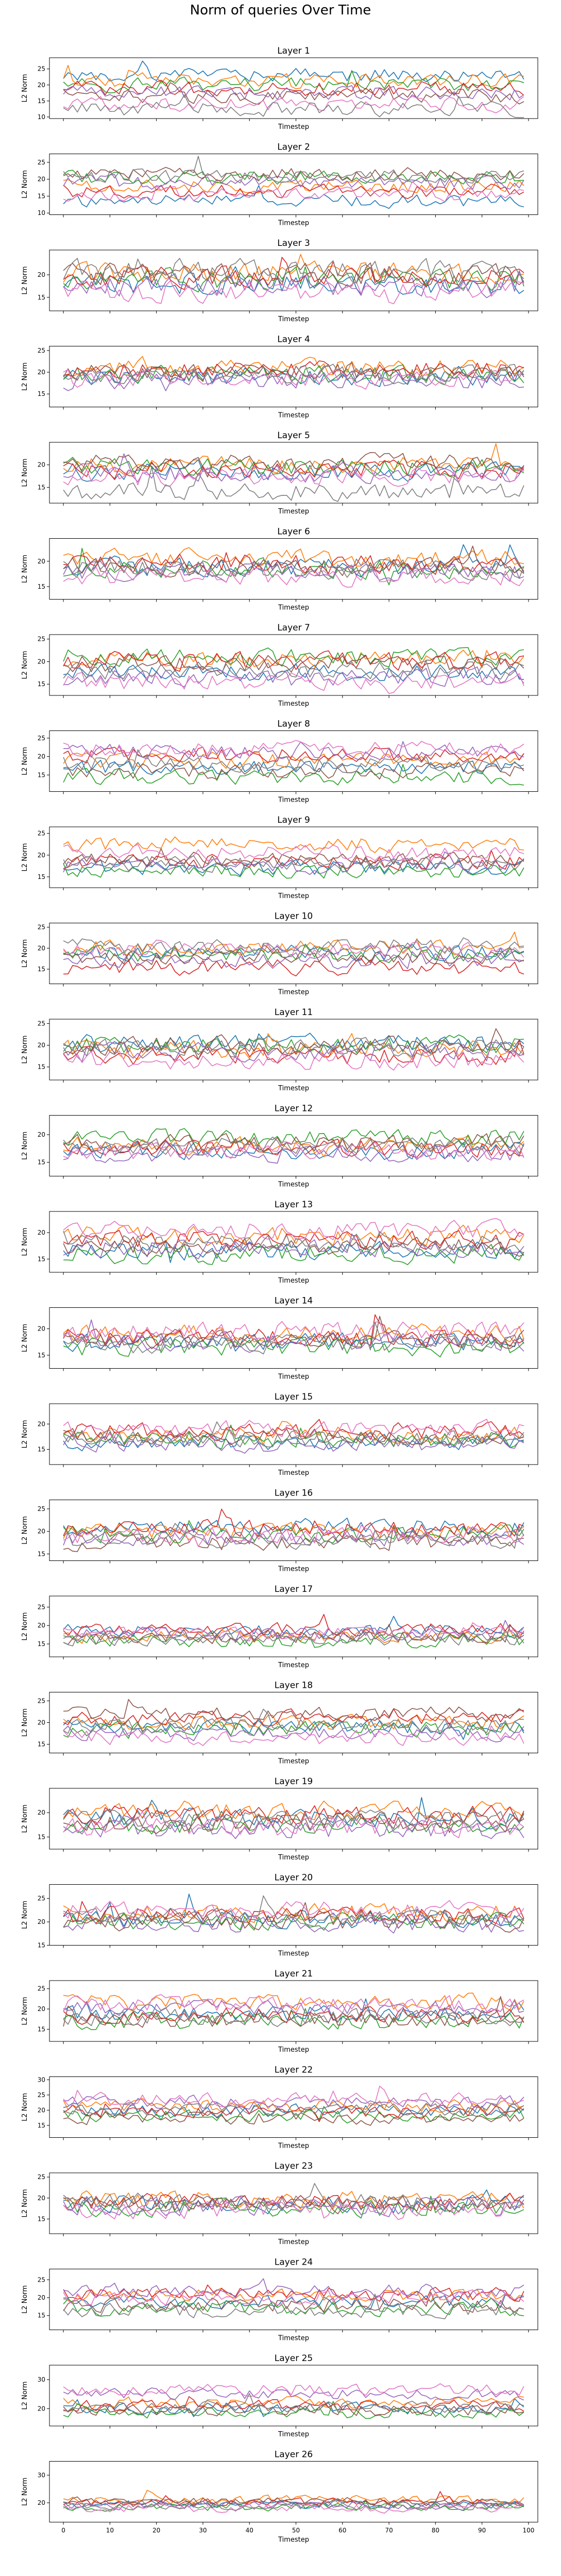 This screenshot has width=561, height=2576. What do you see at coordinates (41, 213) in the screenshot?
I see `y-tick-label: 10` at bounding box center [41, 213].